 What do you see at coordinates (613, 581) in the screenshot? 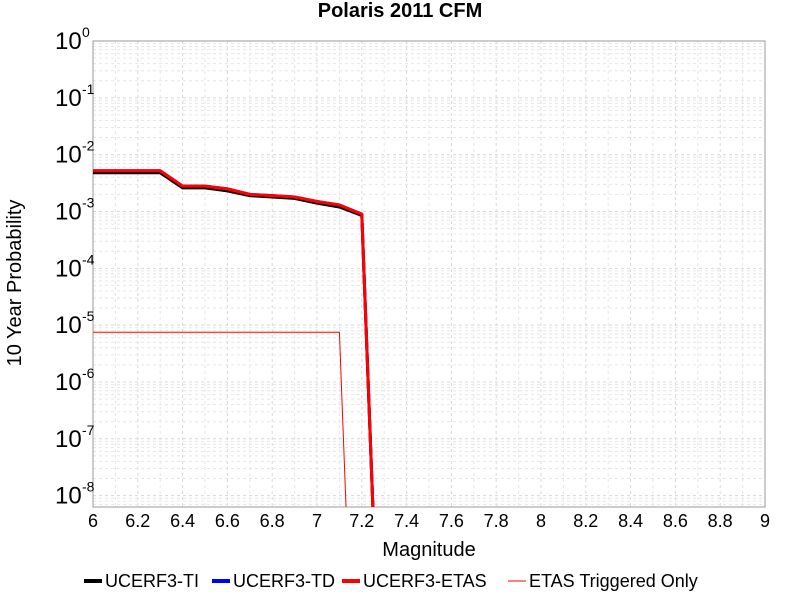
I see `legend-label: ETAS Triggered Only` at bounding box center [613, 581].